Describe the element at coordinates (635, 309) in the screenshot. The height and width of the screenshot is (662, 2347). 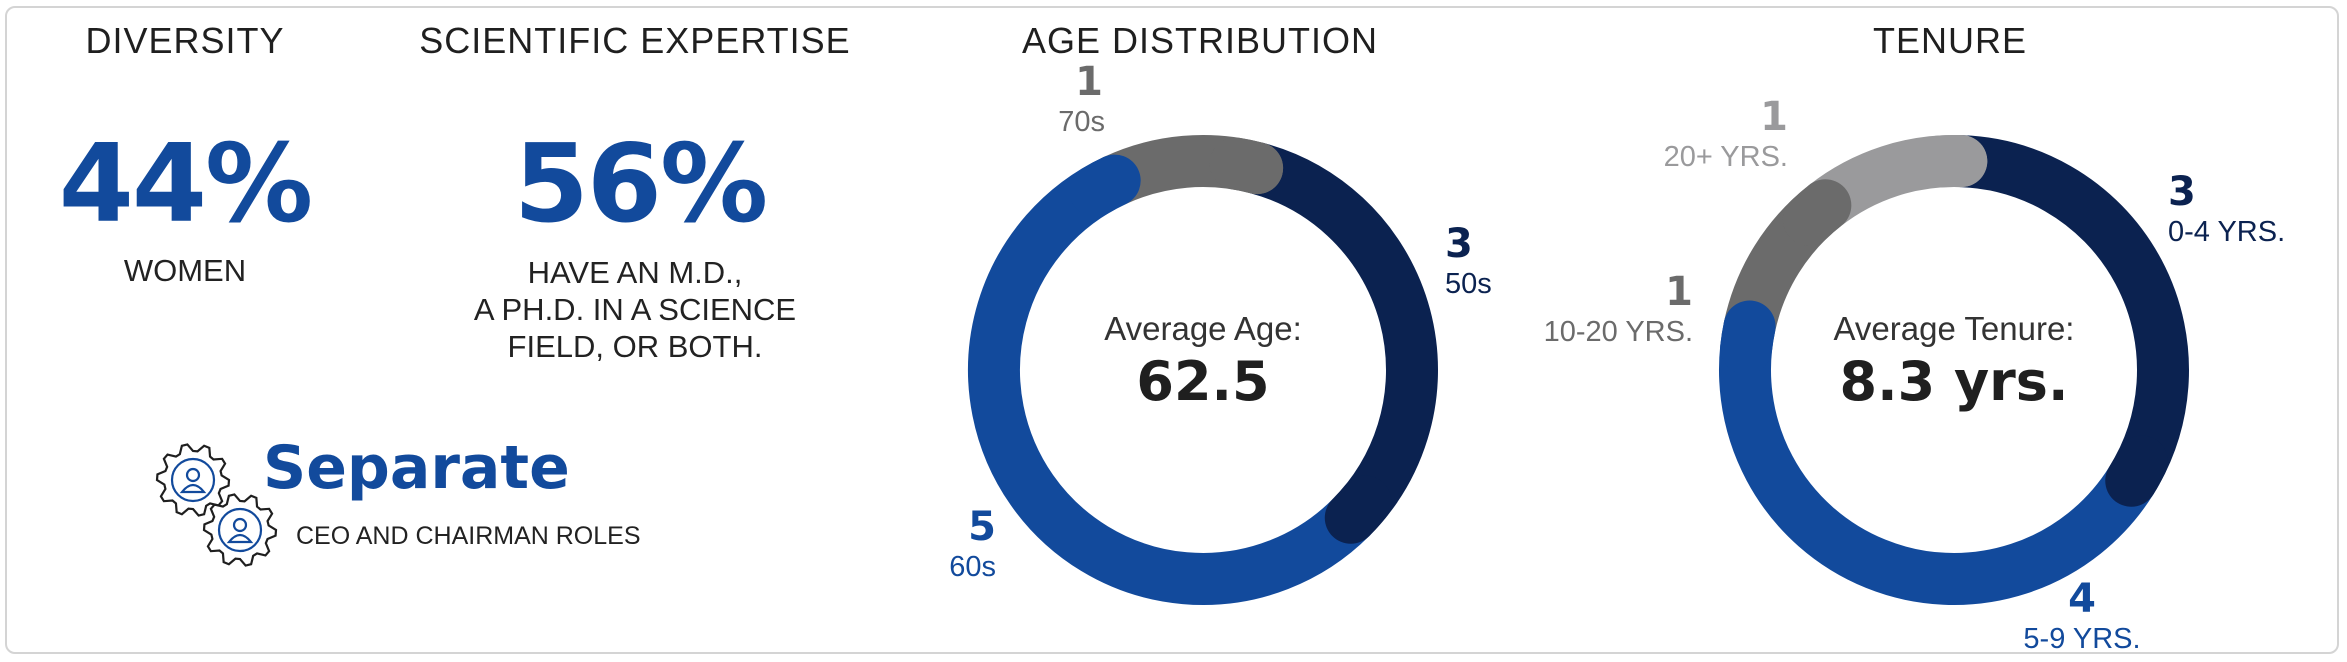
I see `expertise-line-2: A PH.D. IN A SCIENCE` at that location.